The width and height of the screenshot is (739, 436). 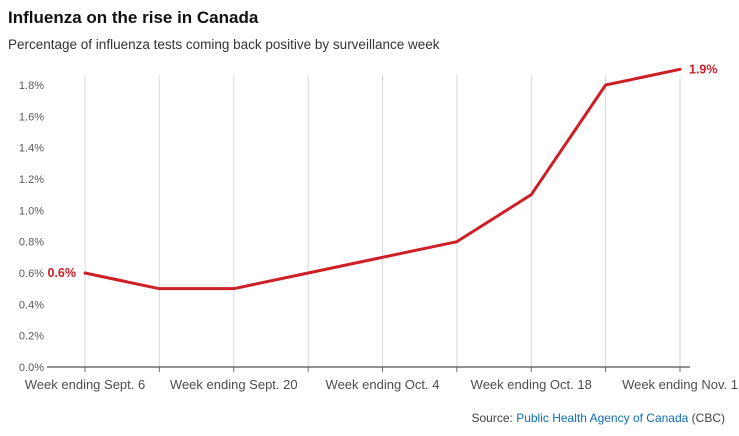 I want to click on point-annotation: 1.9%, so click(x=703, y=69).